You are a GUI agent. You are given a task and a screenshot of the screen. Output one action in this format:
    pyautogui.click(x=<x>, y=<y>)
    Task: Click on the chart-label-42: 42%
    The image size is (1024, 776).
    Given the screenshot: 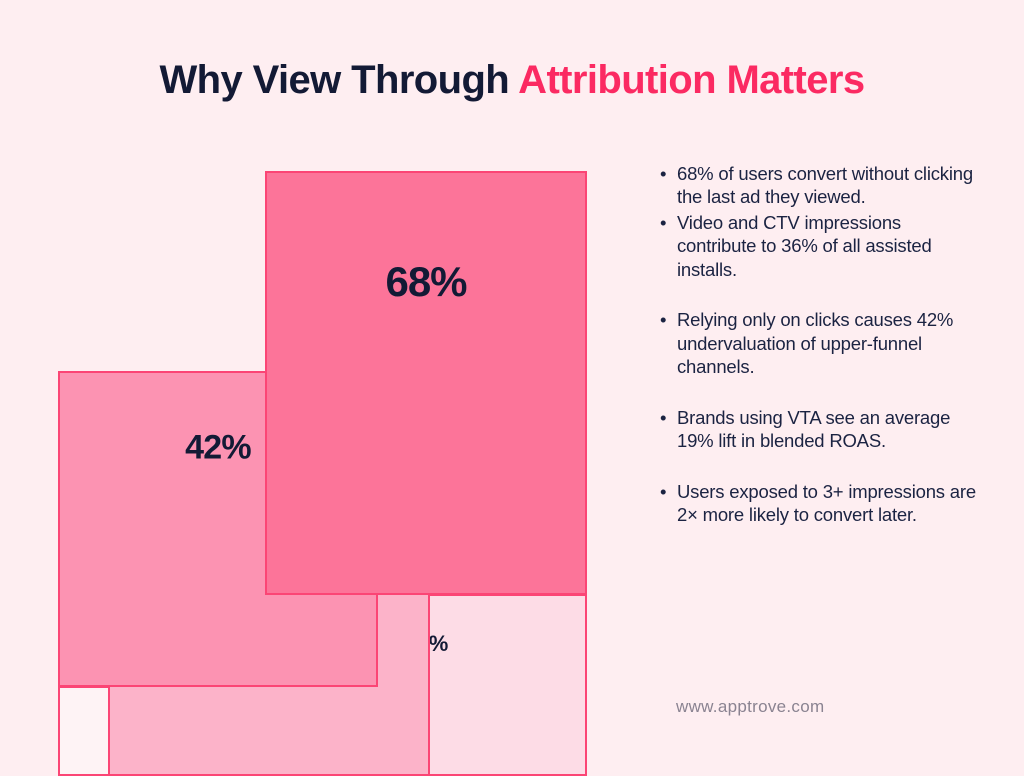 What is the action you would take?
    pyautogui.click(x=218, y=447)
    